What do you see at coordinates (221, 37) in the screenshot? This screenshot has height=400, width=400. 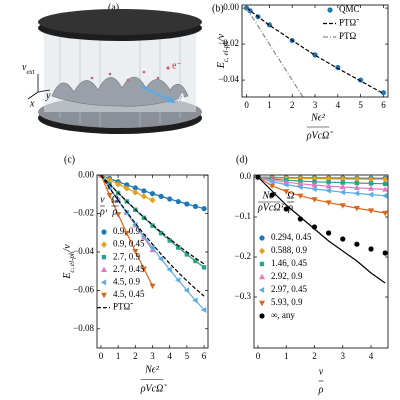 I see `y-label-rest: /v` at bounding box center [221, 37].